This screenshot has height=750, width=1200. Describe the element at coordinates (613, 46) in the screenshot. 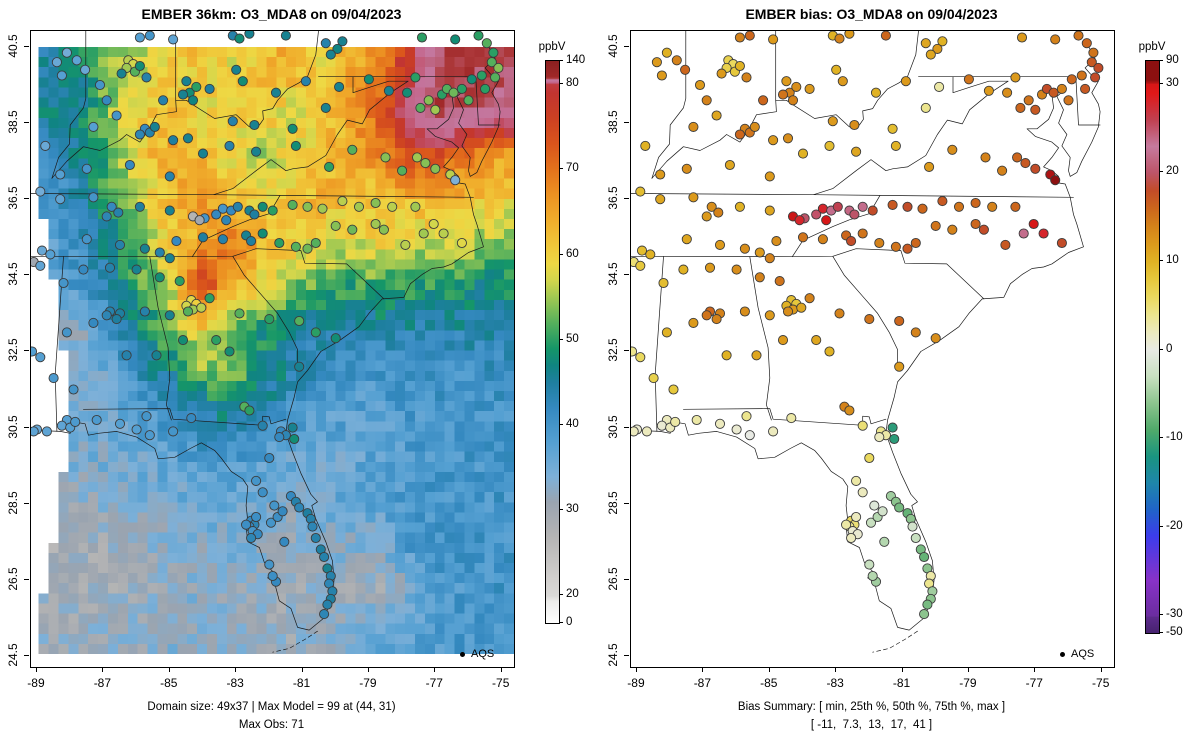

I see `y-axis-tick-label: 40.5` at that location.